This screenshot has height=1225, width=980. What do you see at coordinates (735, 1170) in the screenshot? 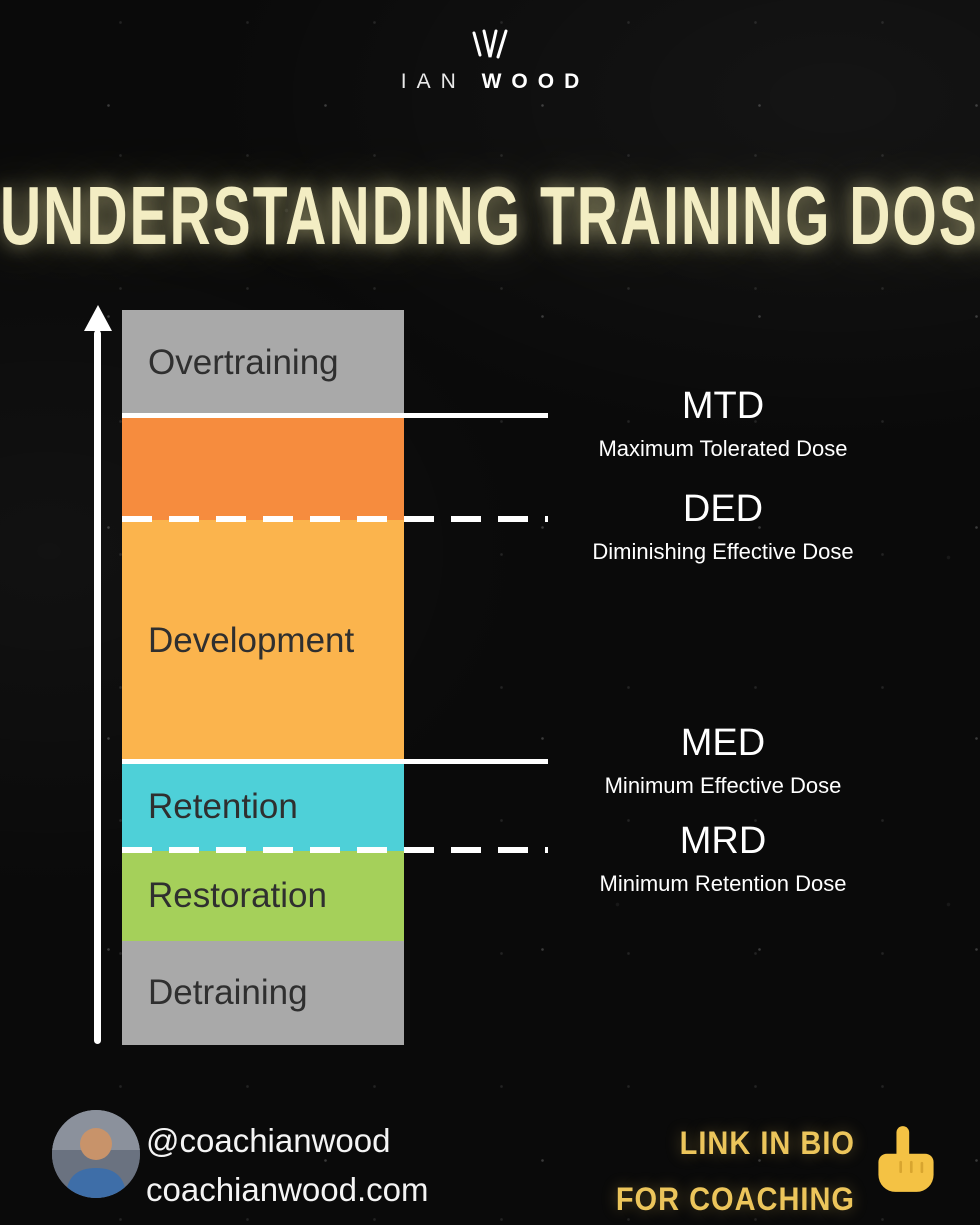
I see `cta-link-in-bio: LINK IN BIO FOR COACHING` at bounding box center [735, 1170].